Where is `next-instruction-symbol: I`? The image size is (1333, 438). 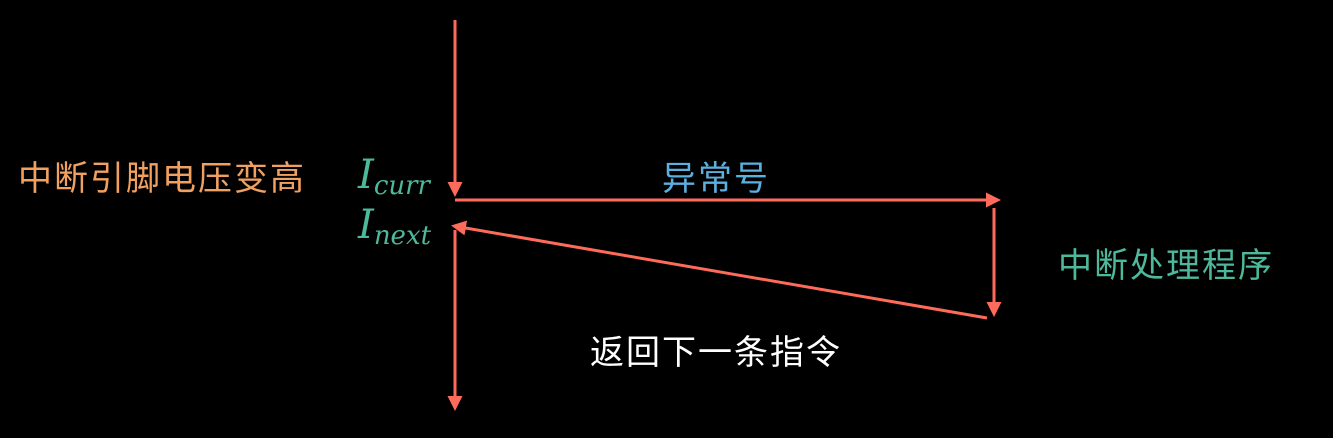 next-instruction-symbol: I is located at coordinates (366, 225).